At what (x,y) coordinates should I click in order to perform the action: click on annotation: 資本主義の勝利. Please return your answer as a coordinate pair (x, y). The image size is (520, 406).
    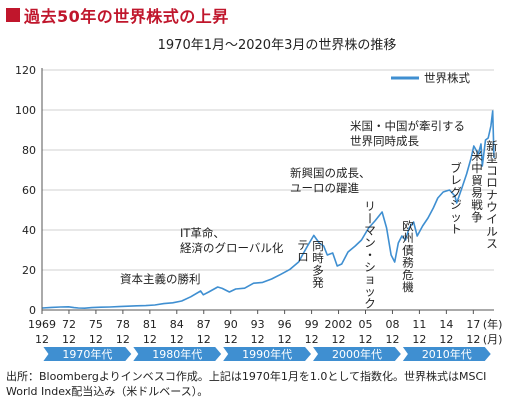
    Looking at the image, I should click on (160, 279).